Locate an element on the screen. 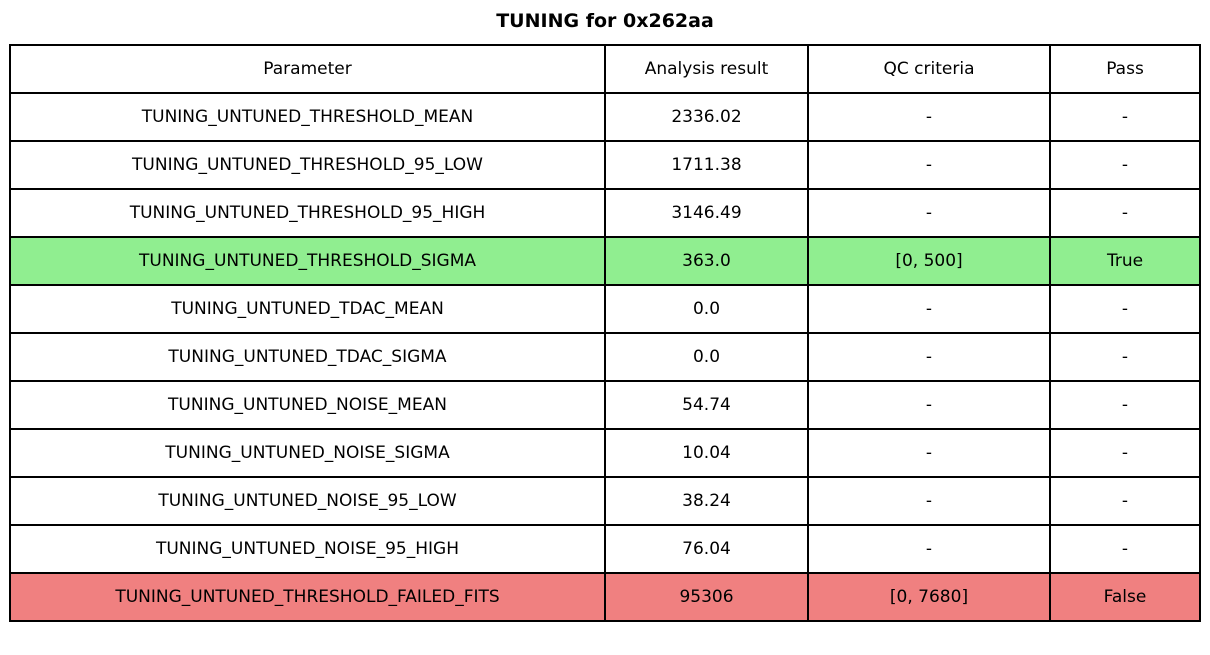  cell-parameter: TUNING_UNTUNED_NOISE_95_HIGH is located at coordinates (307, 549).